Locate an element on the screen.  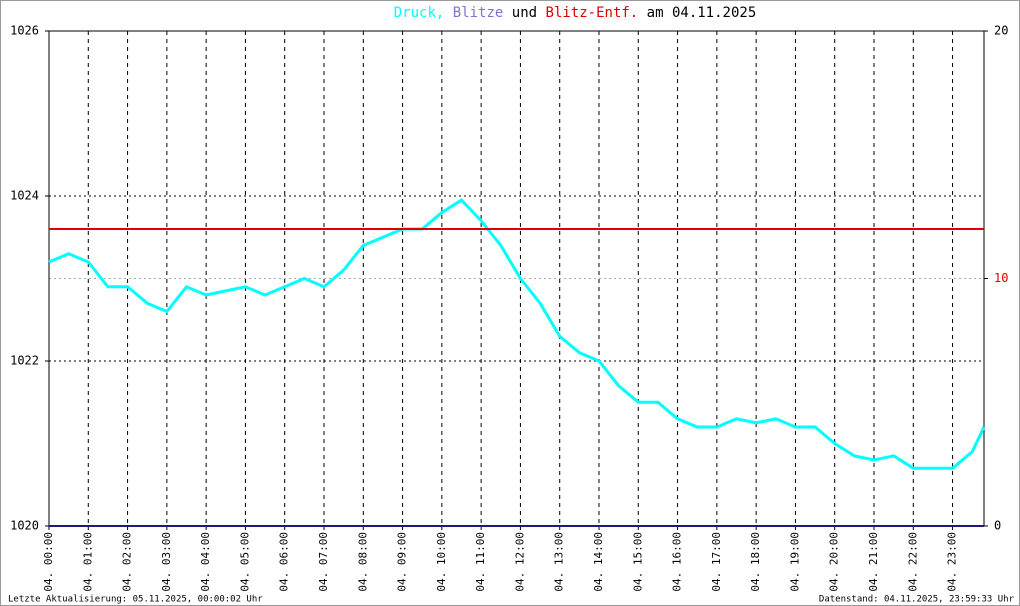
y-tick-label: 1026 is located at coordinates (24, 31).